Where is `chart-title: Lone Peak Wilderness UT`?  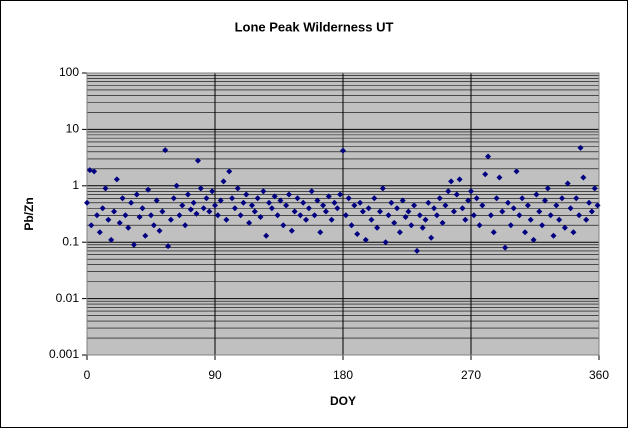 chart-title: Lone Peak Wilderness UT is located at coordinates (314, 26).